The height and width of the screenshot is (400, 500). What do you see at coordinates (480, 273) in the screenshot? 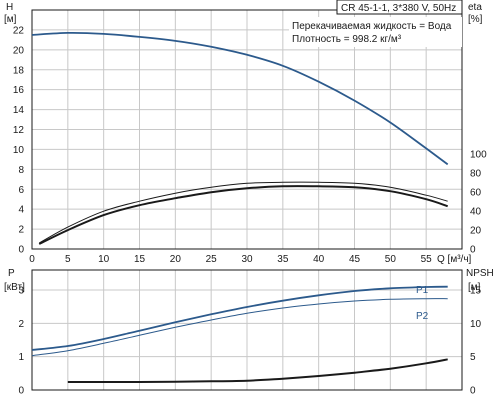
I see `npsh-axis-label: NPSH` at bounding box center [480, 273].